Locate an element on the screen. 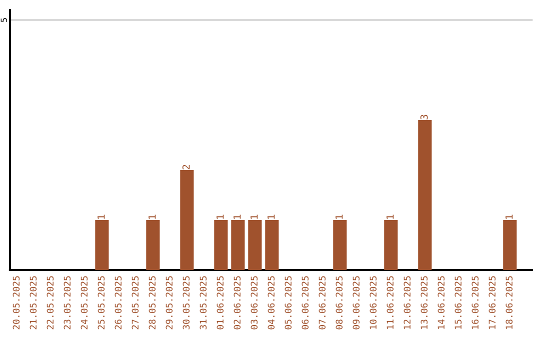 The height and width of the screenshot is (340, 540). x-tick-label: 26.05.2025 is located at coordinates (118, 303).